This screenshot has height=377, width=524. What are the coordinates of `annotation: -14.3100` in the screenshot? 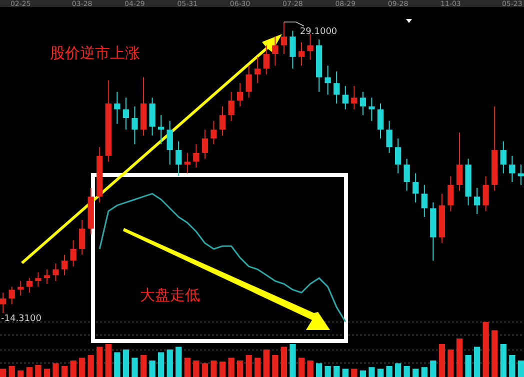 It's located at (21, 319).